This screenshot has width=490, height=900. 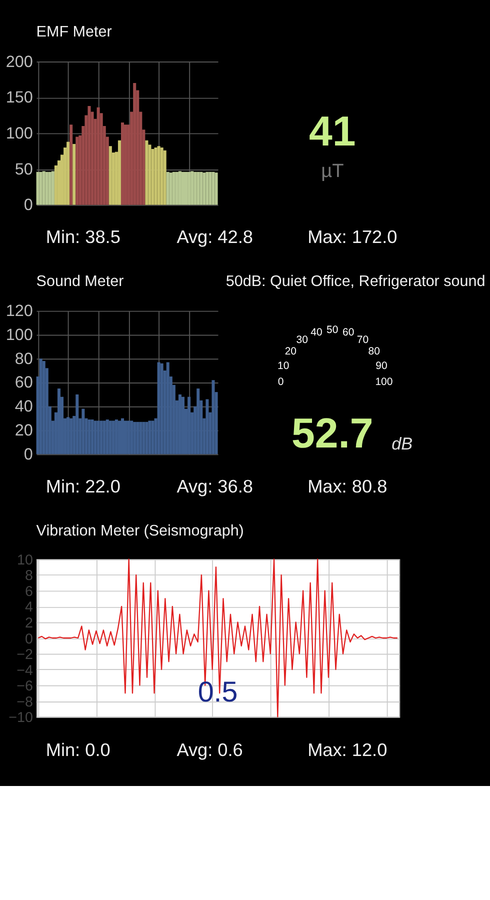 I want to click on text: Avg: 42.8, so click(x=214, y=237).